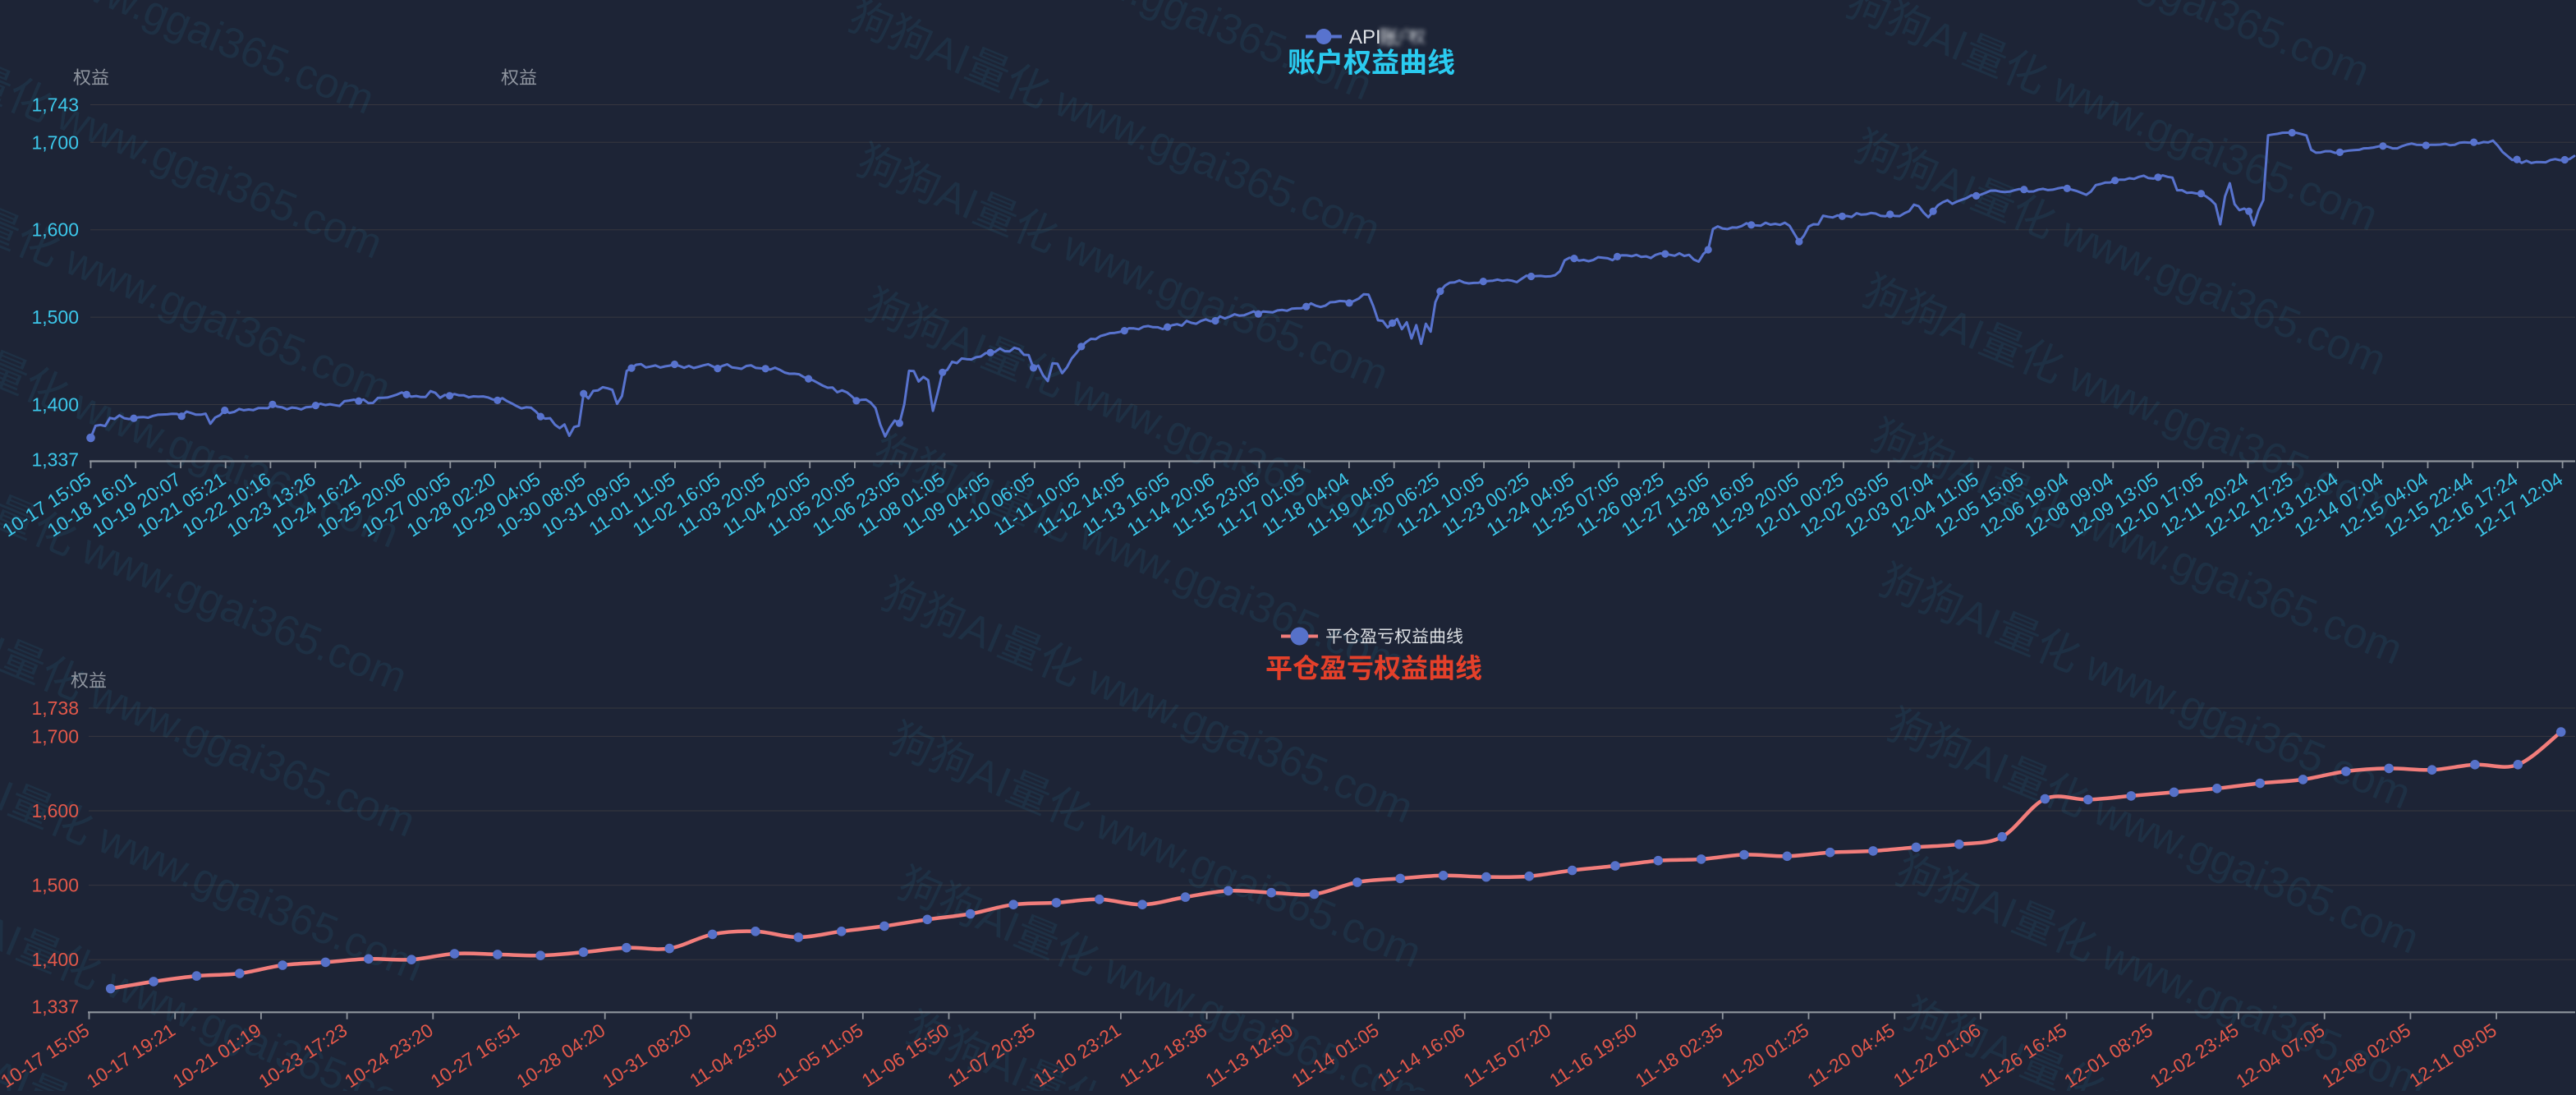 This screenshot has width=2576, height=1095. What do you see at coordinates (55, 105) in the screenshot?
I see `svg-text: 1,743` at bounding box center [55, 105].